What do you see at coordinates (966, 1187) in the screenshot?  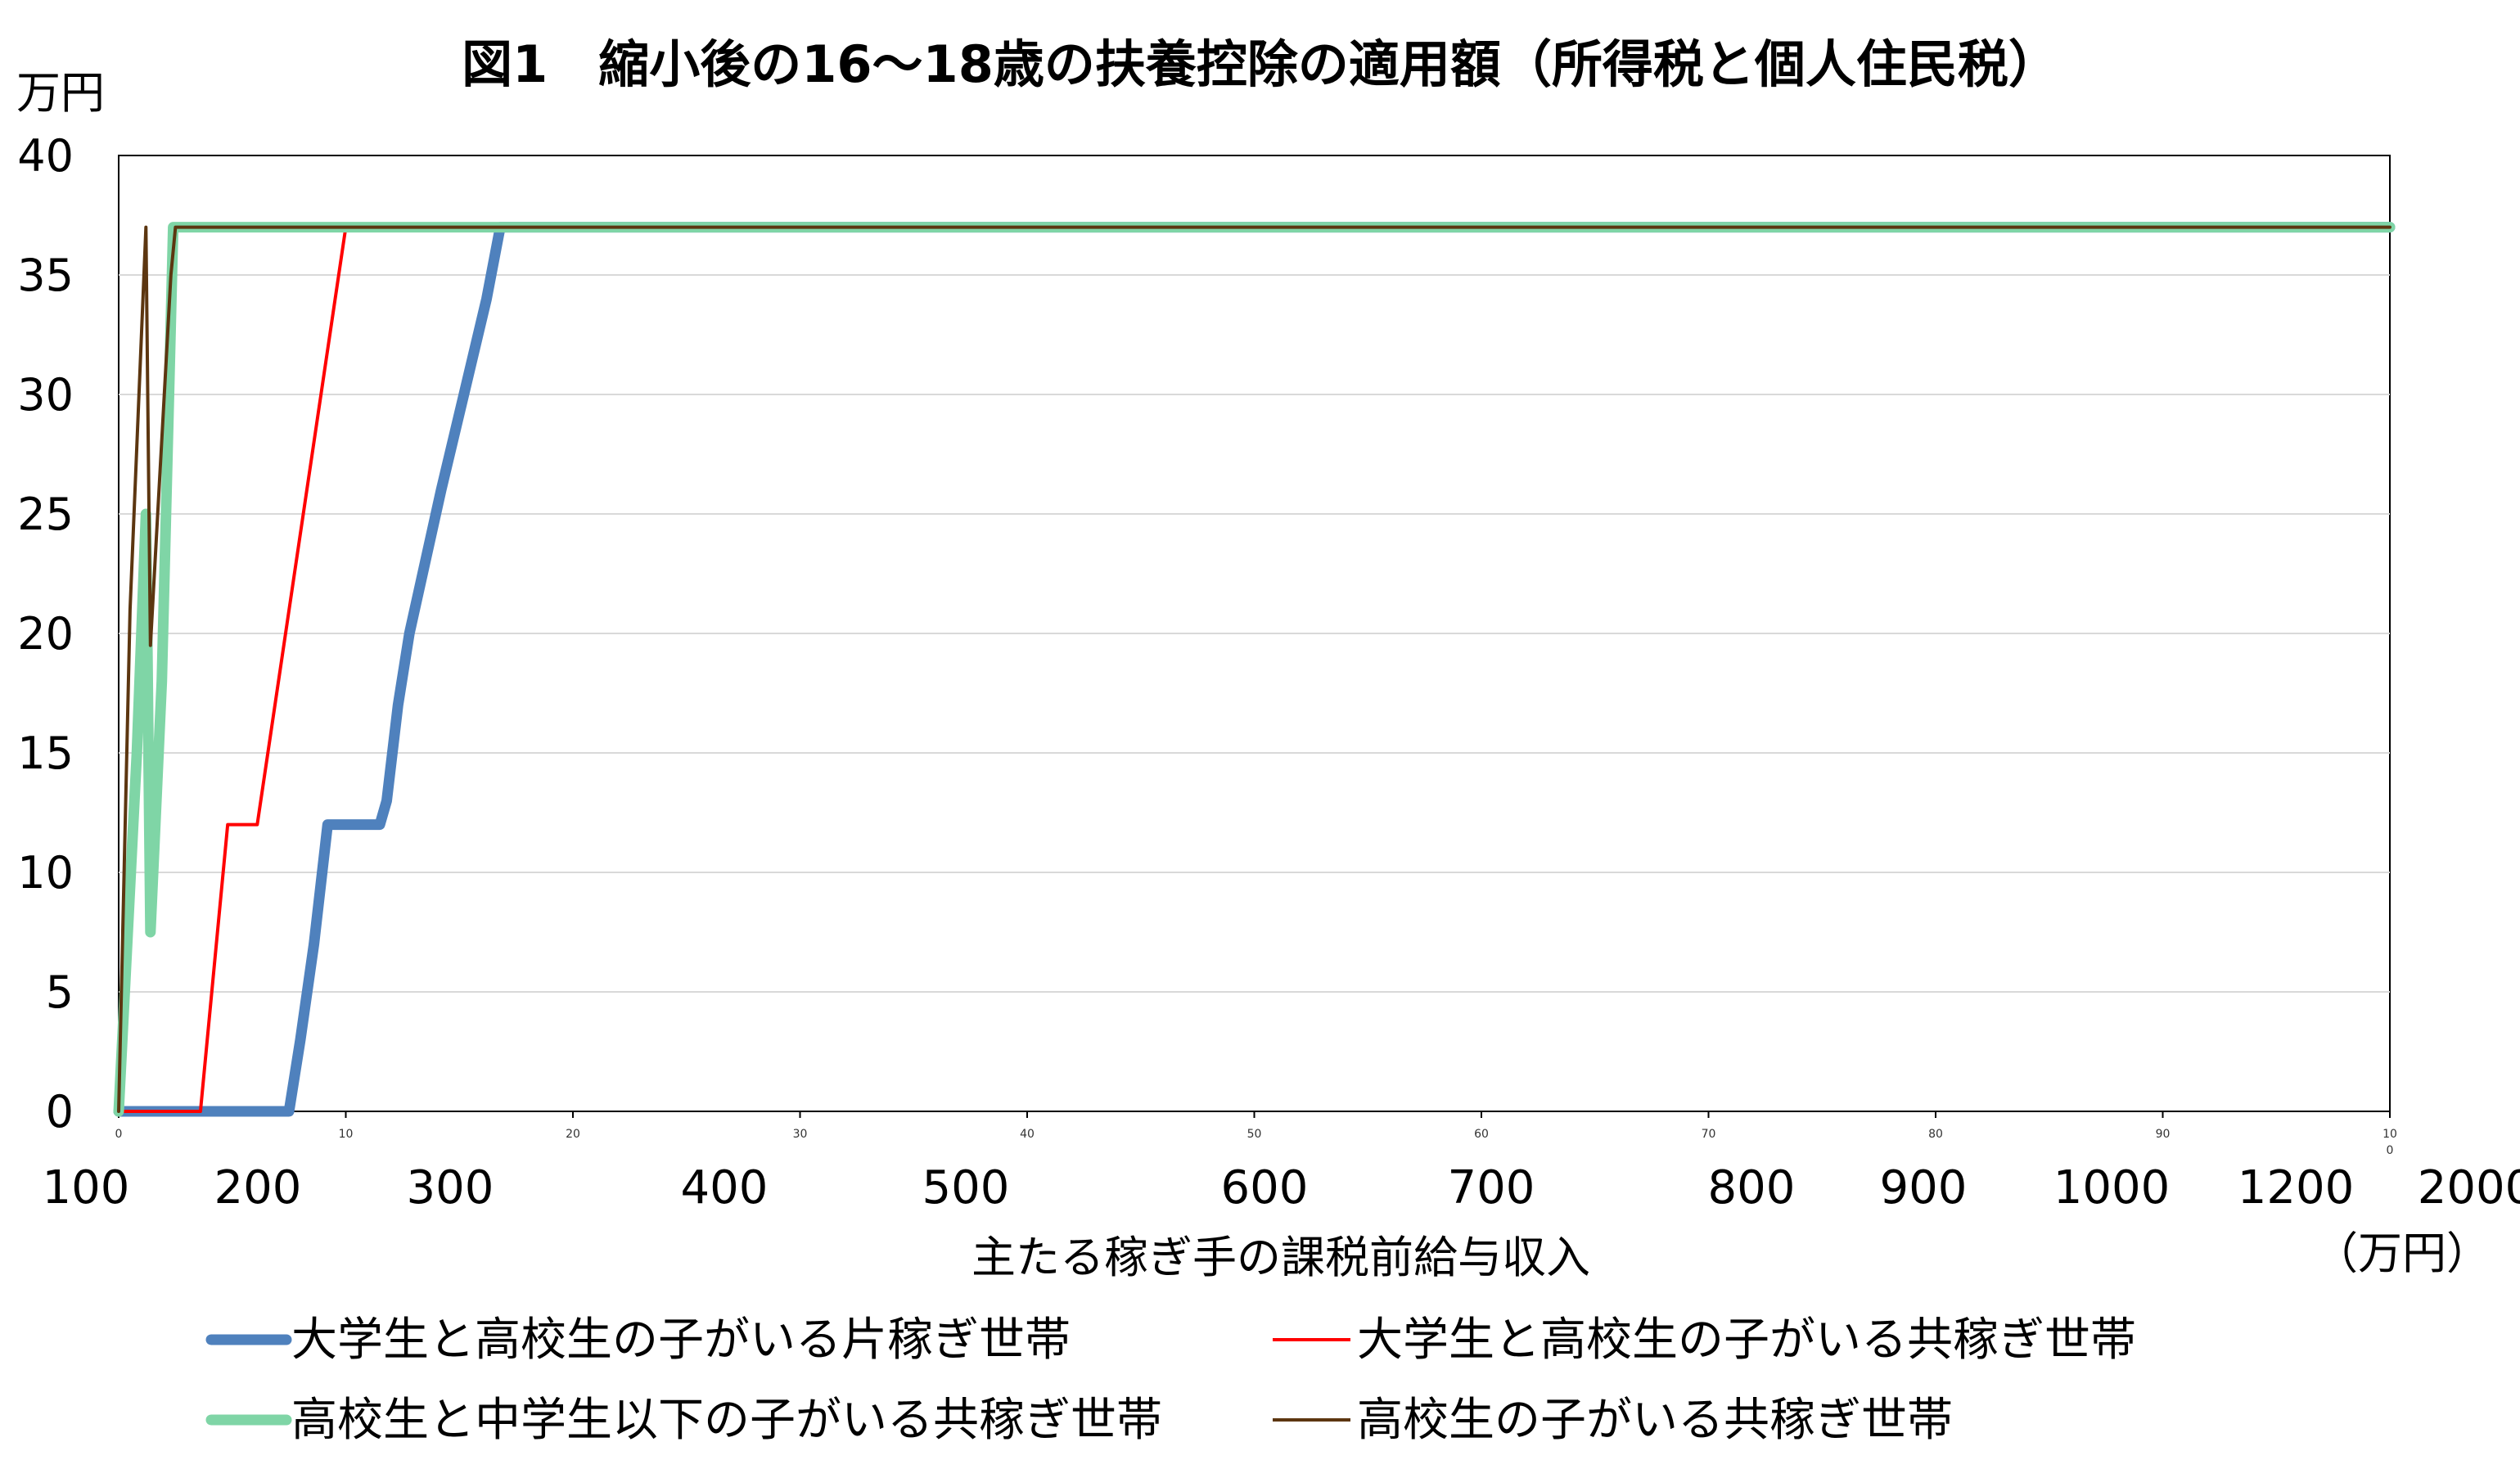 I see `x-income-label-500: 500` at bounding box center [966, 1187].